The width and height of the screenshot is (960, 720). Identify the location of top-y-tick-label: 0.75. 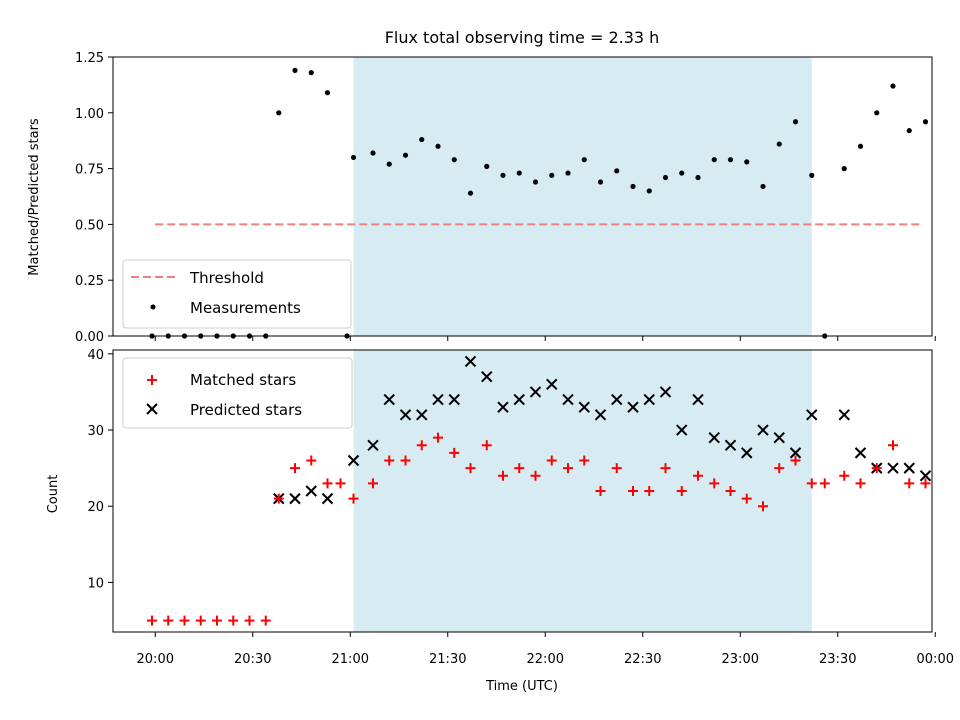
(89, 170).